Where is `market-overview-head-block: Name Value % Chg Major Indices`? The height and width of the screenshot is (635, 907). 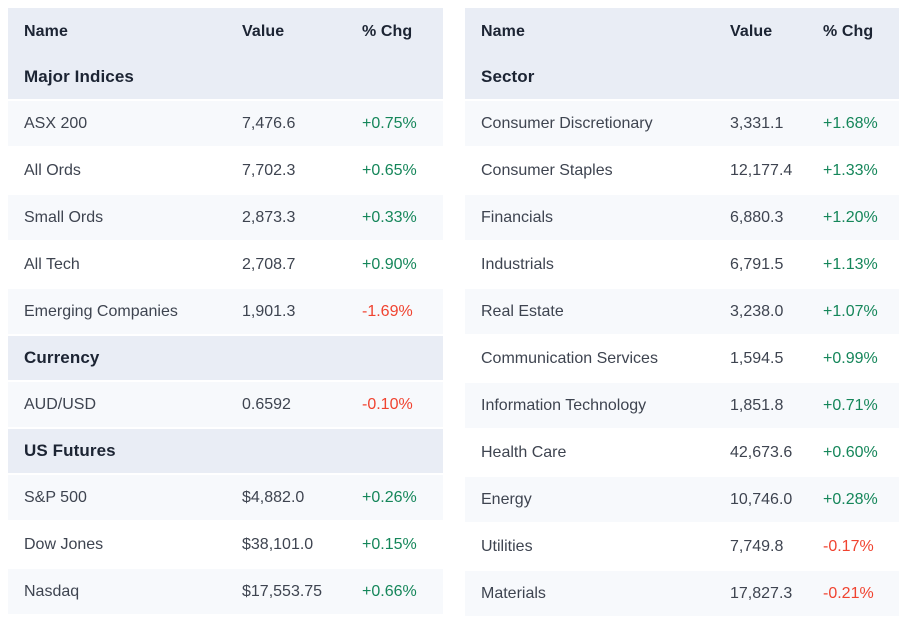 market-overview-head-block: Name Value % Chg Major Indices is located at coordinates (225, 53).